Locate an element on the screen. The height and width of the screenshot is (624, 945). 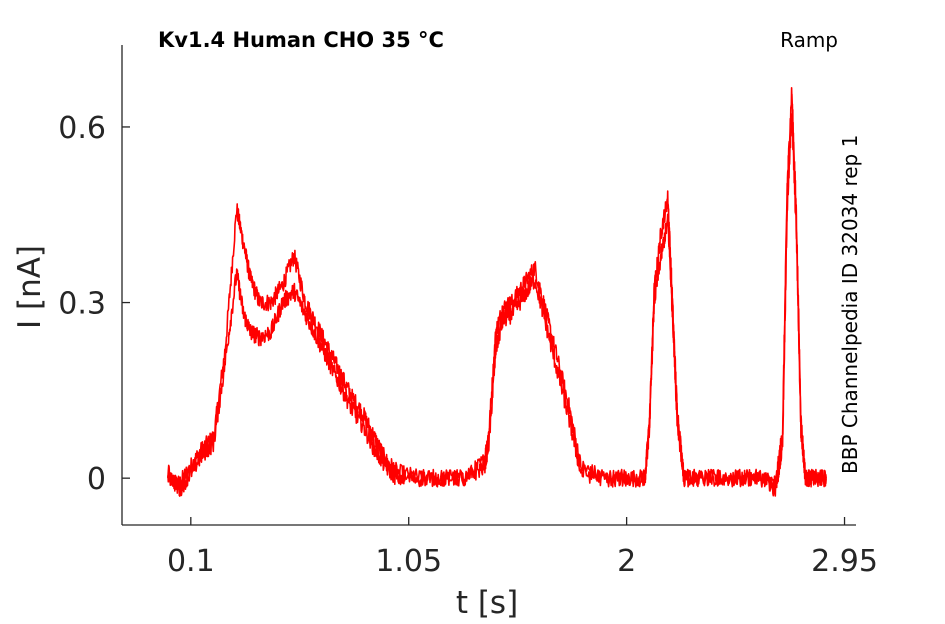
x-axis-label: t [s] is located at coordinates (487, 603).